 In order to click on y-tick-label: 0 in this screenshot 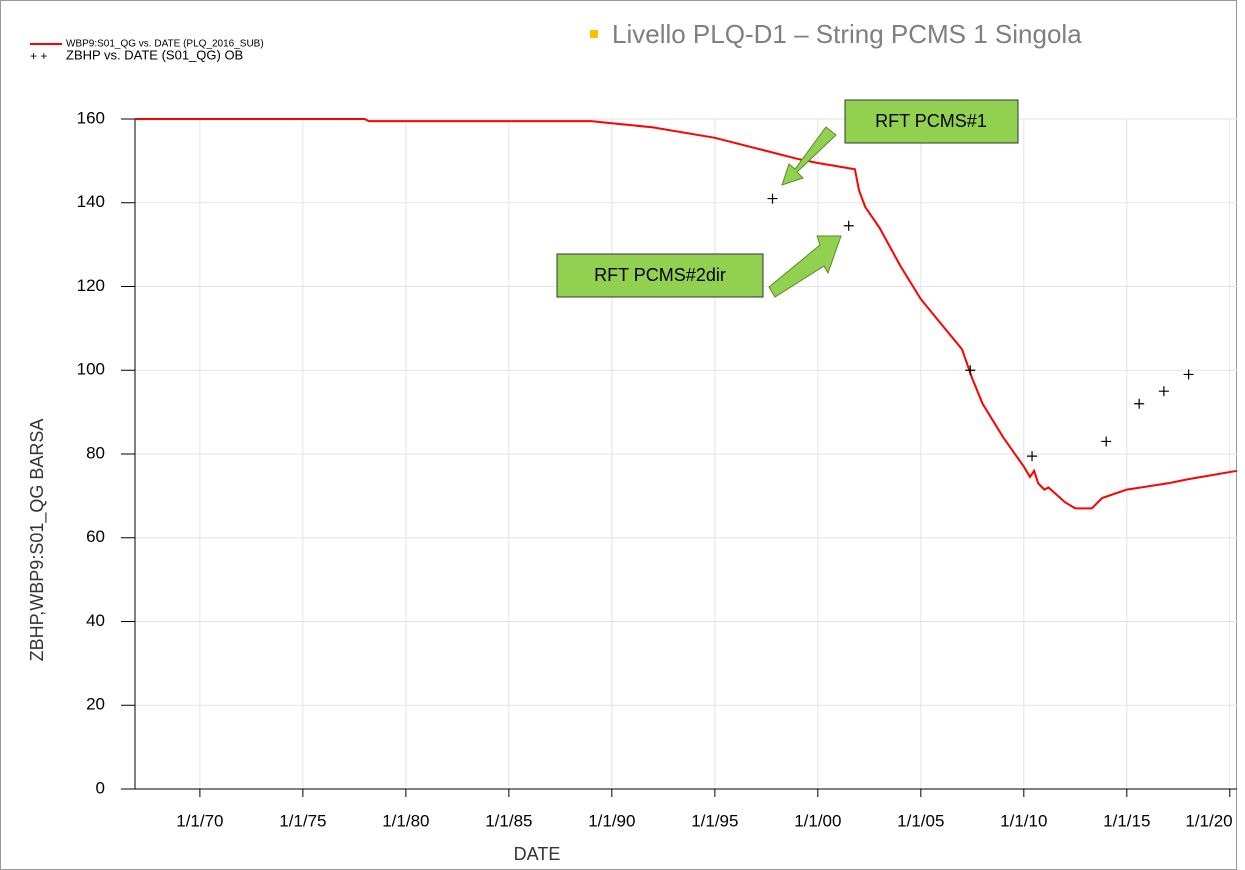, I will do `click(100, 787)`.